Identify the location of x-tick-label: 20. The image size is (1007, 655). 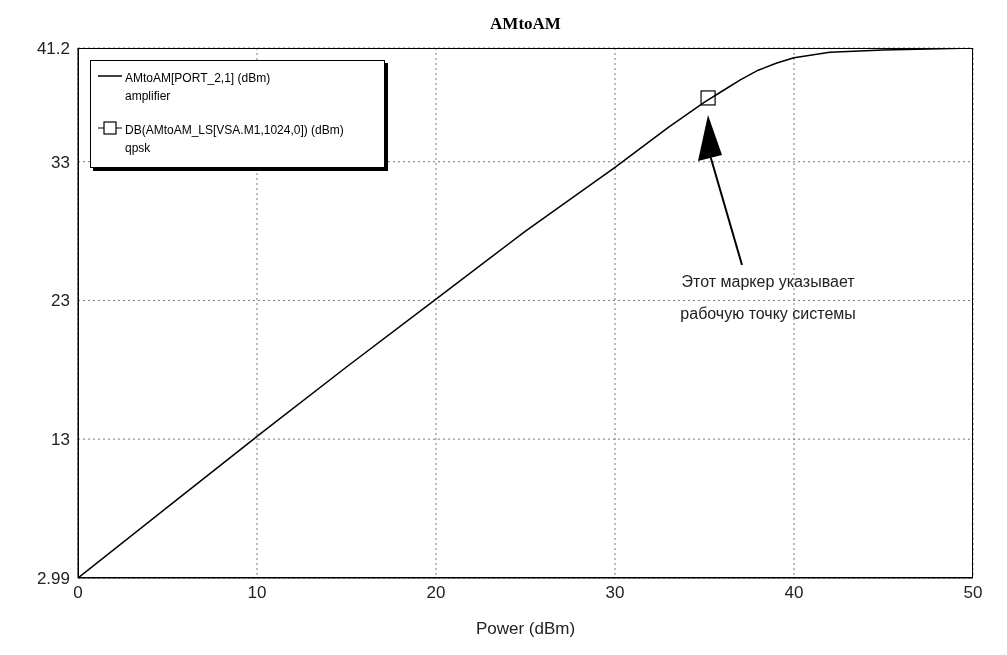
(436, 593).